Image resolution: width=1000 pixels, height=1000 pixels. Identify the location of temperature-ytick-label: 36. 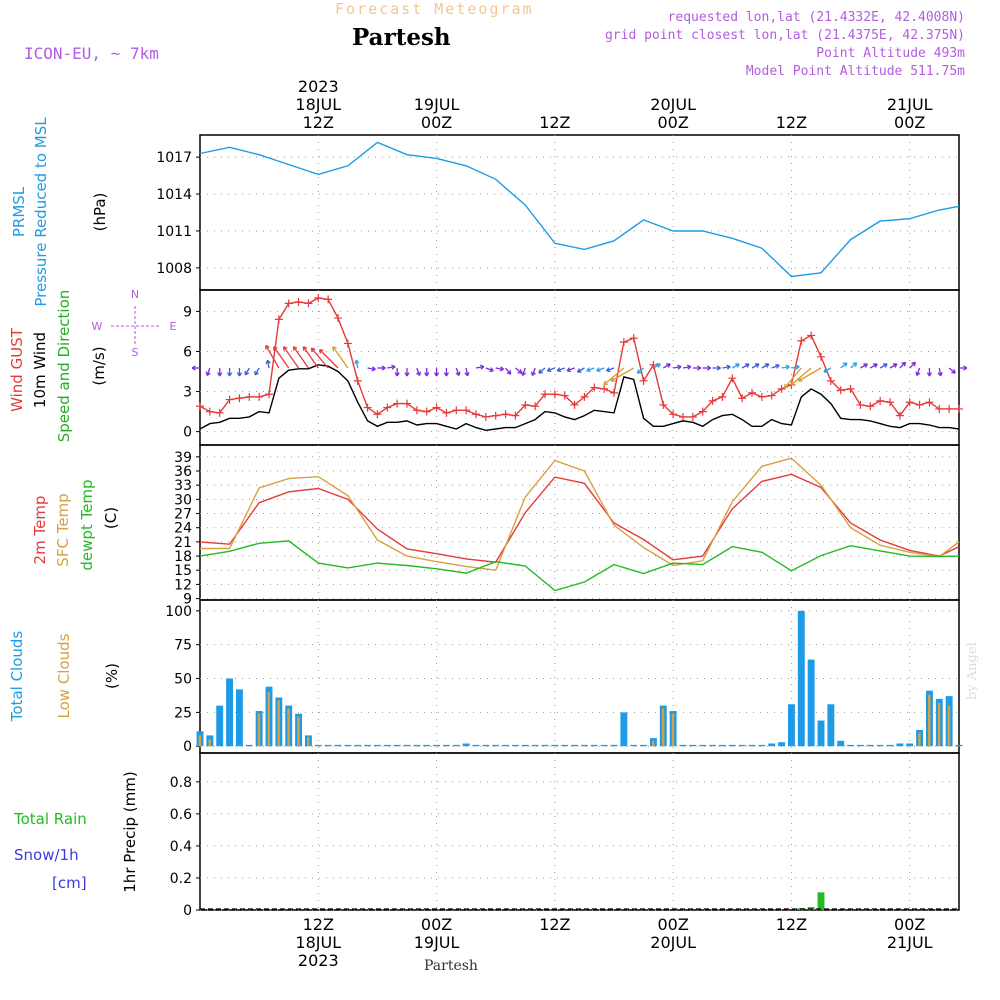
(183, 472).